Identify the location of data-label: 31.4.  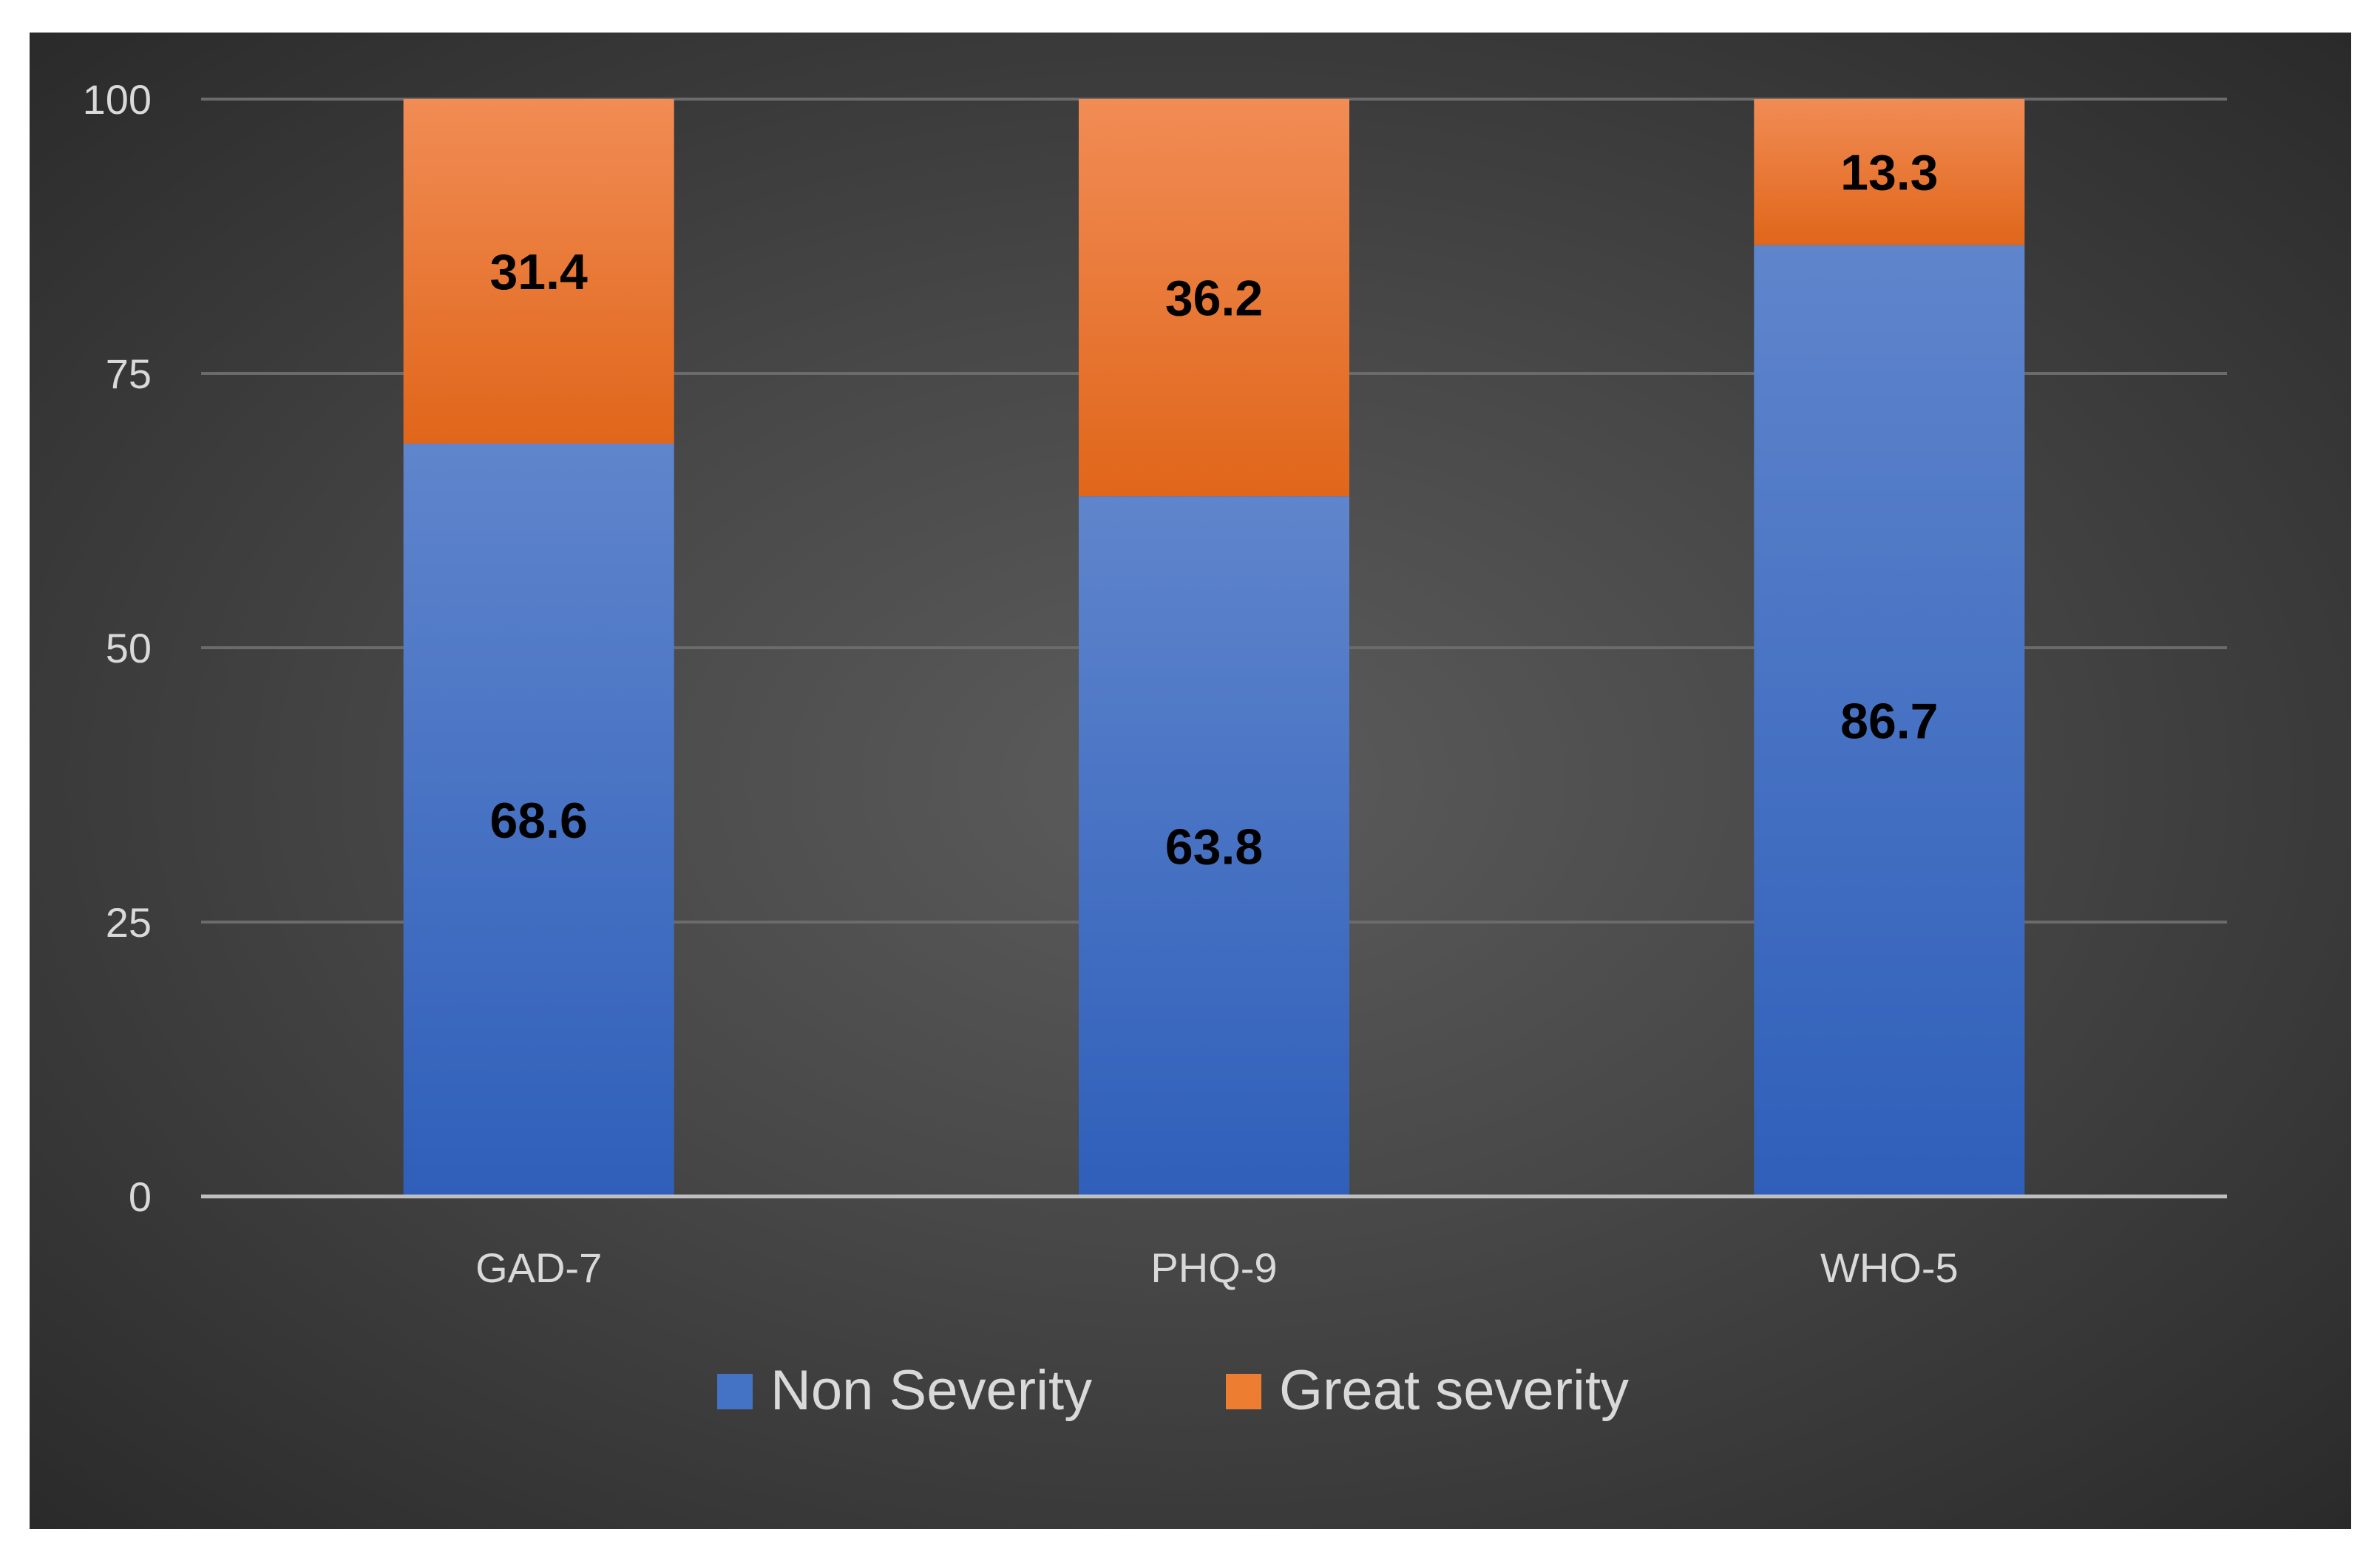
(538, 272).